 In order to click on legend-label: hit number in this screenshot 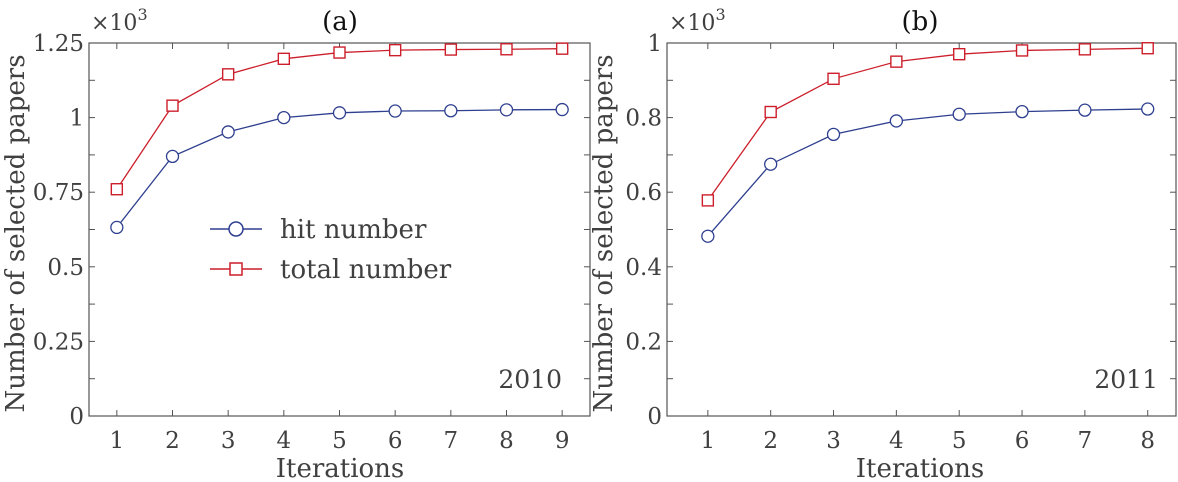, I will do `click(353, 230)`.